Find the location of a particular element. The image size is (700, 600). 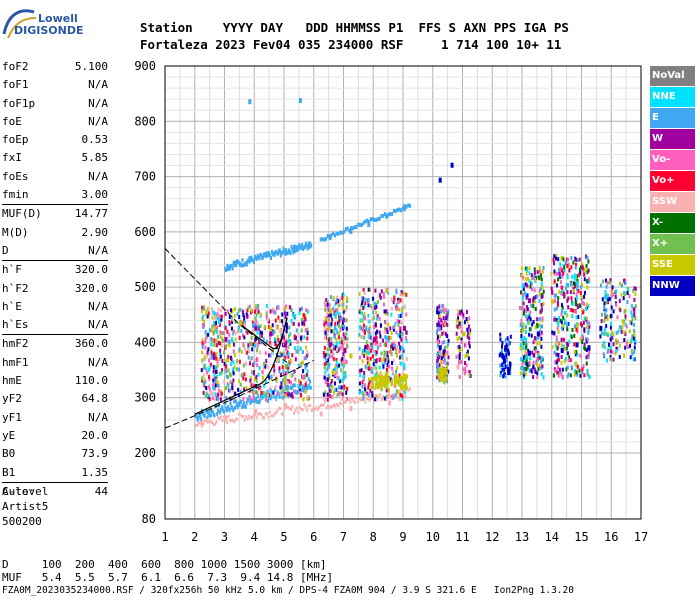

param-name: hmF1 is located at coordinates (15, 362).